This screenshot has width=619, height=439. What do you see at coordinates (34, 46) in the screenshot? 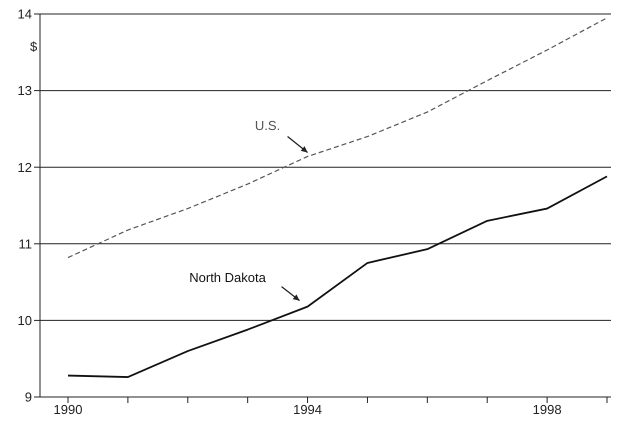
I see `y-axis-title: $` at bounding box center [34, 46].